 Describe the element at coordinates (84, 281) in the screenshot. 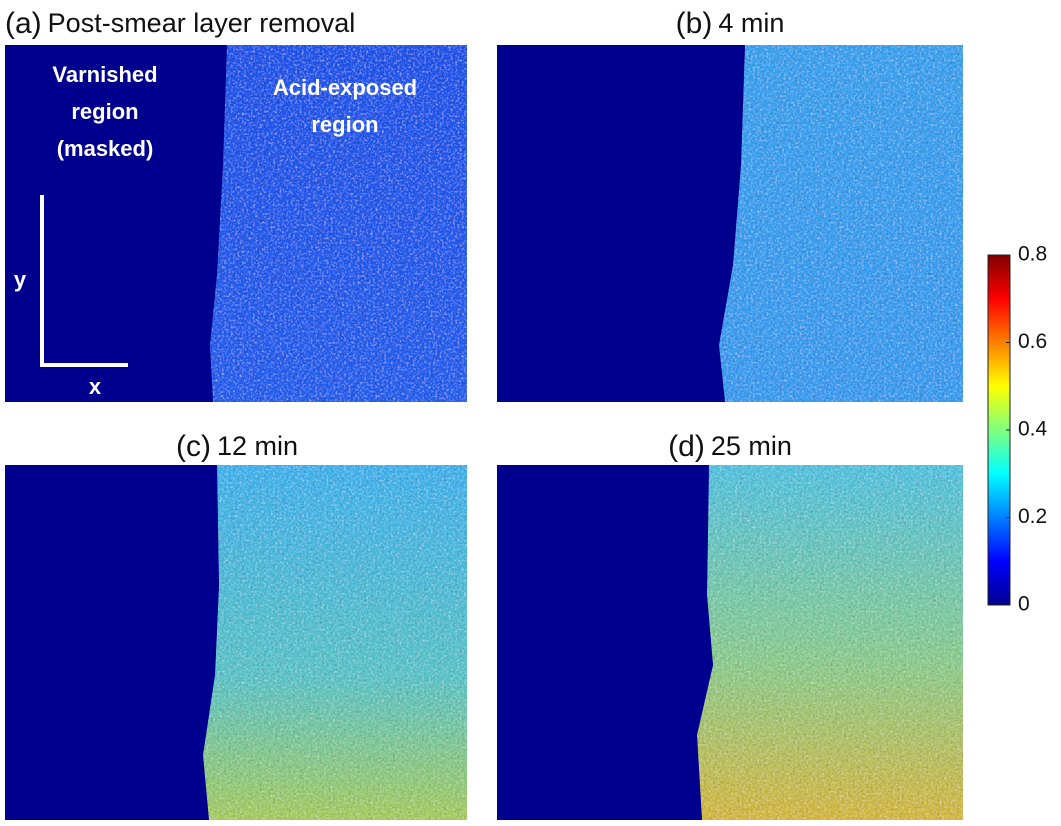

I see `axis-arrow` at that location.